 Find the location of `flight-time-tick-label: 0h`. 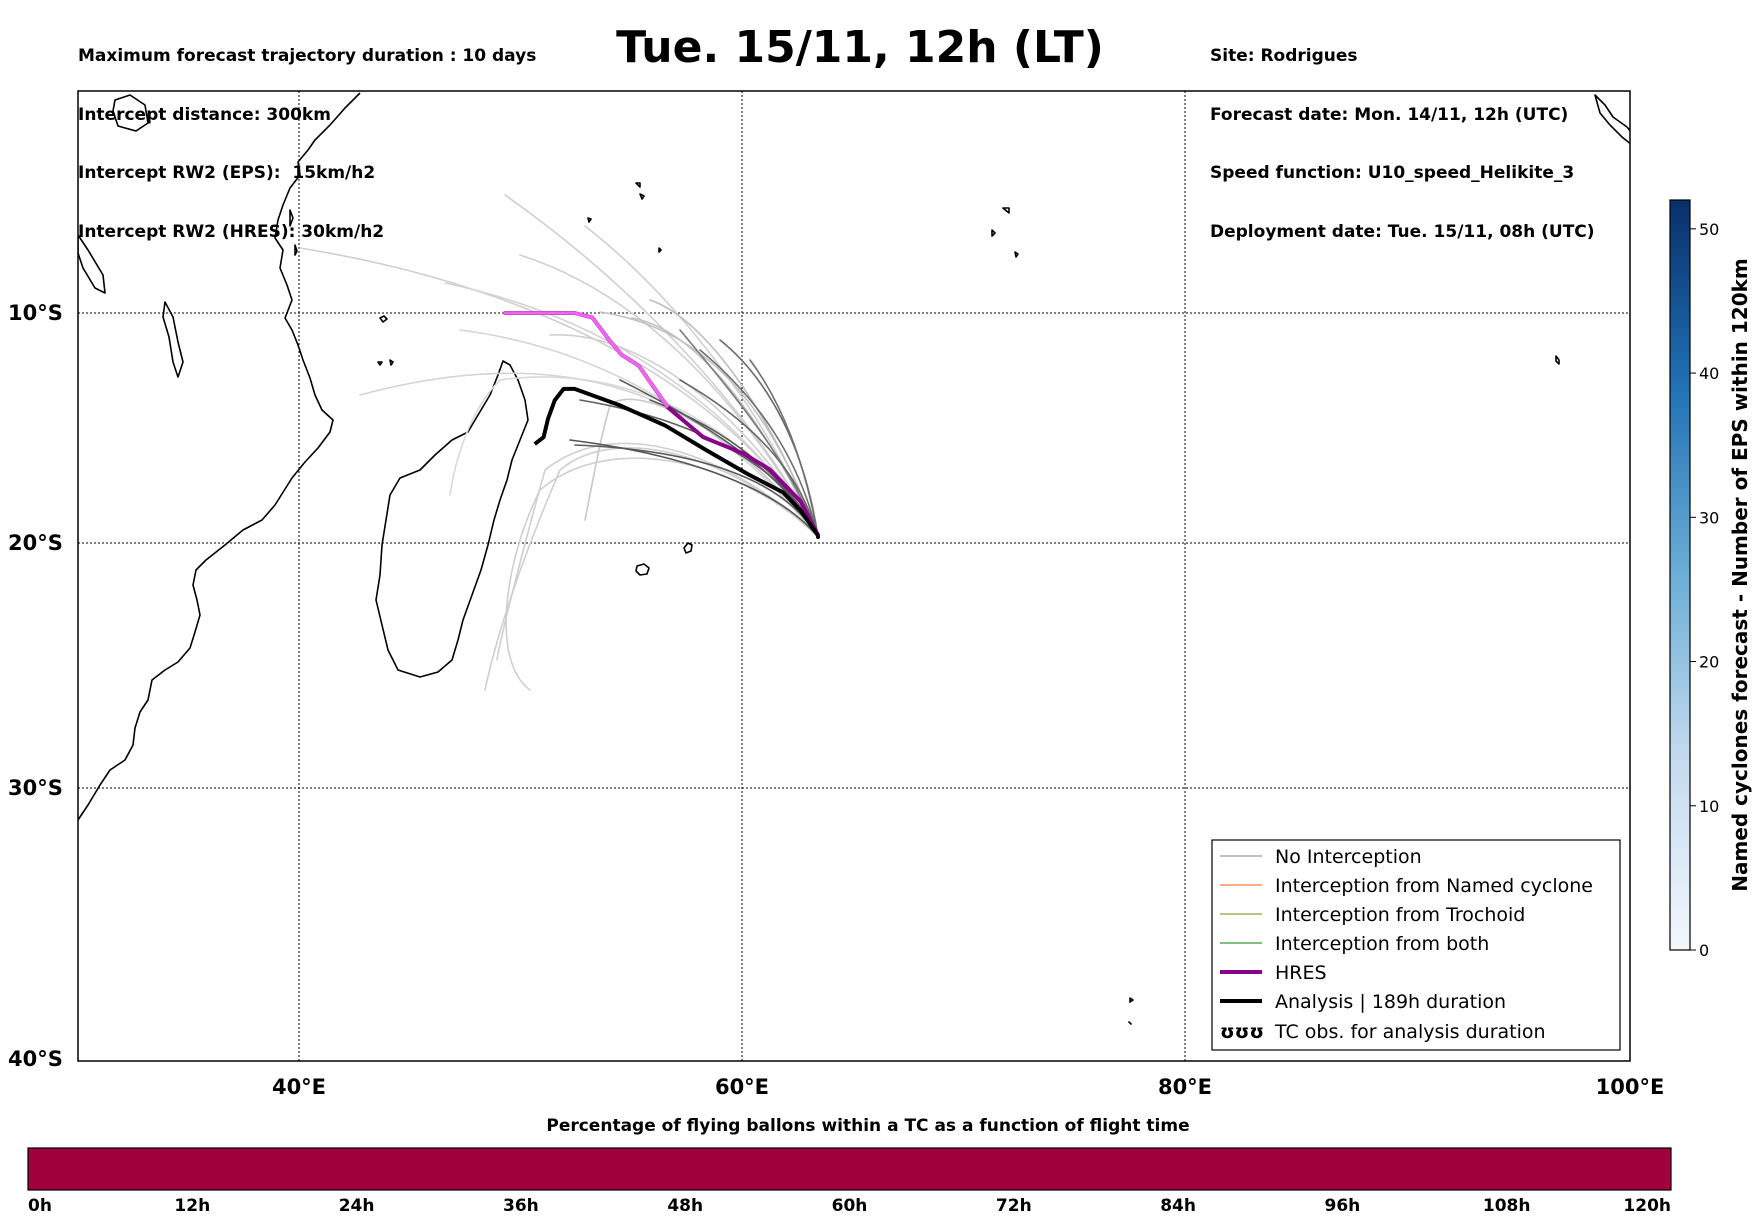

flight-time-tick-label: 0h is located at coordinates (40, 1206).